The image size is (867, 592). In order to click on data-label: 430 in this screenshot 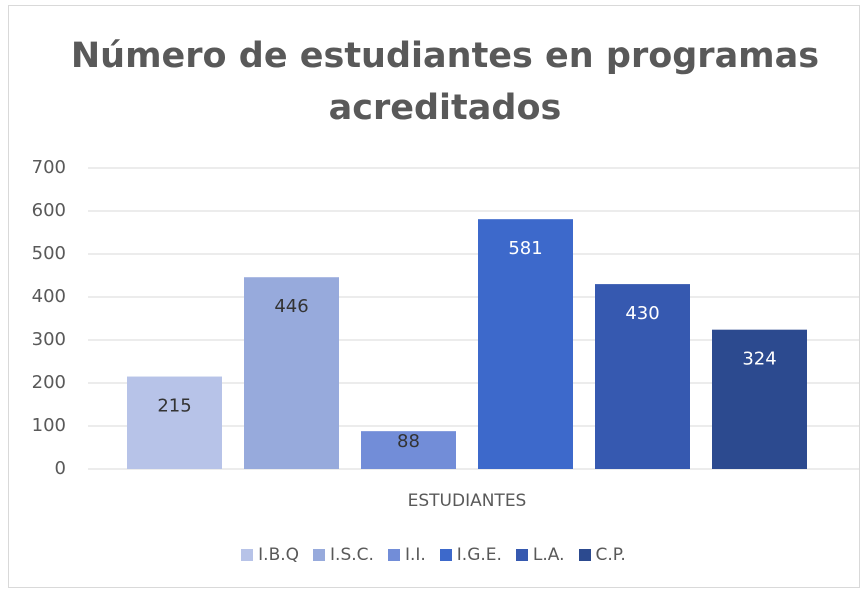, I will do `click(642, 313)`.